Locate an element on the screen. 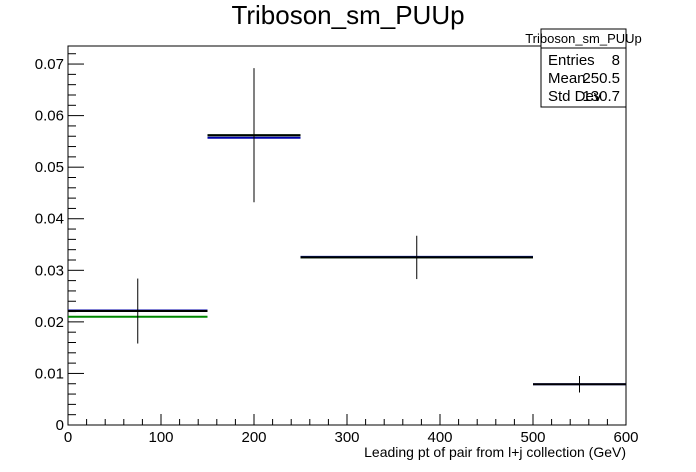 The width and height of the screenshot is (696, 472). stats-mean-value: 250.5 is located at coordinates (601, 78).